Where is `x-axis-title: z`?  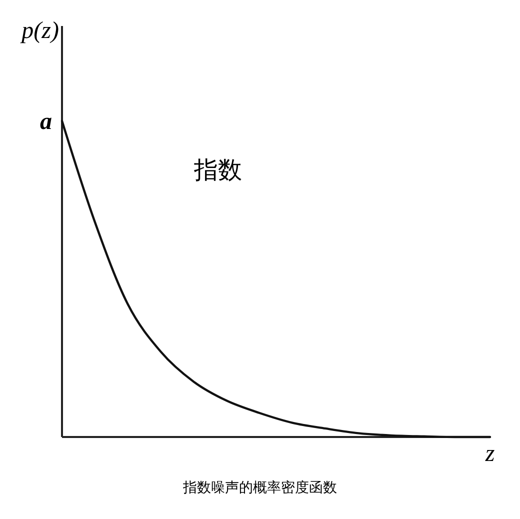 x-axis-title: z is located at coordinates (490, 454).